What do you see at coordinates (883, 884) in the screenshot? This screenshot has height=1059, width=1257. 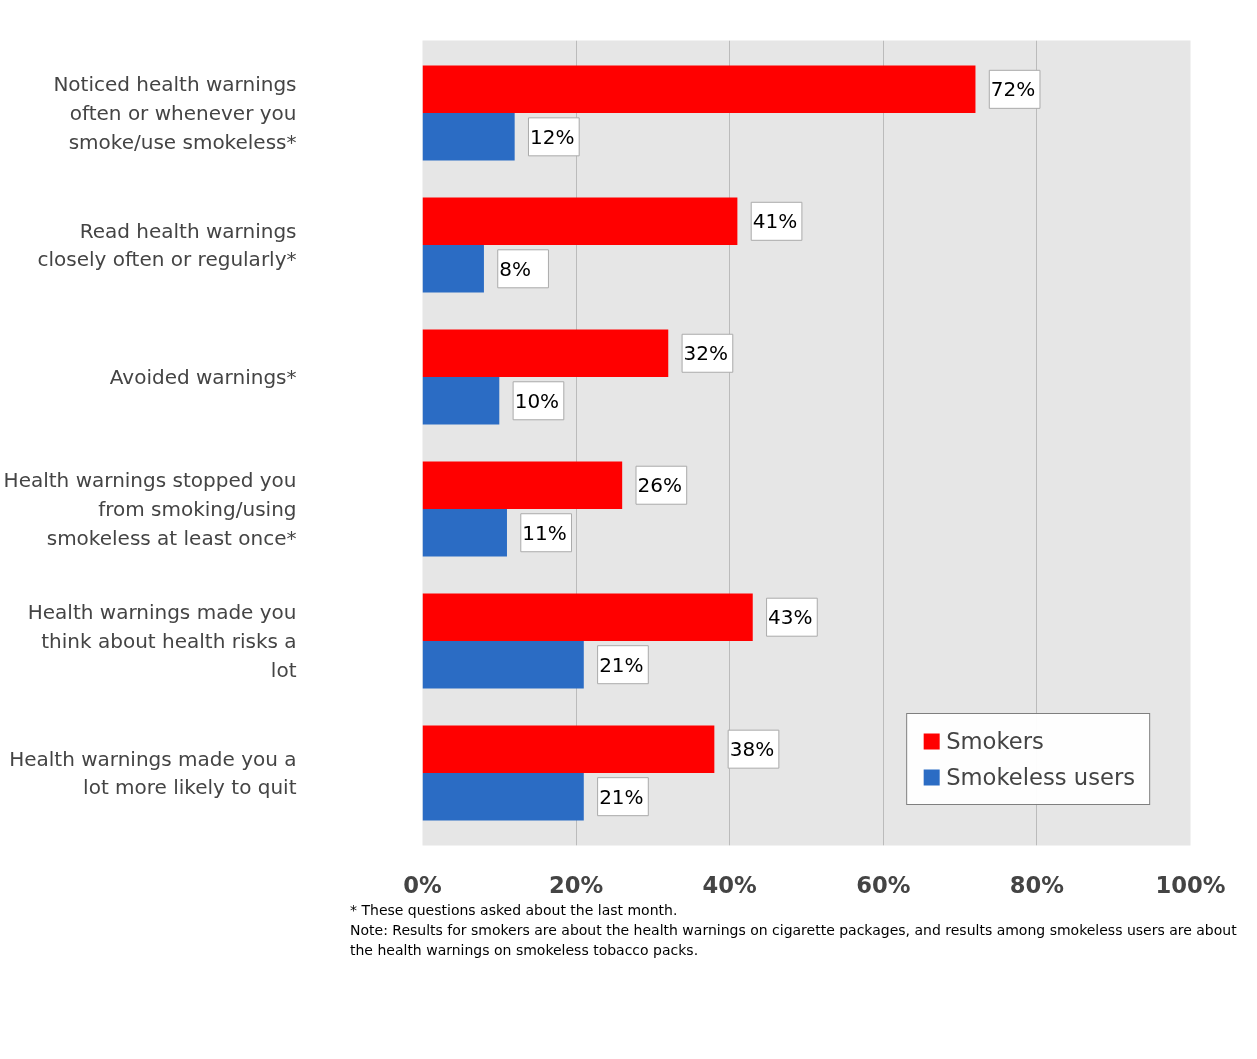 I see `x-tick-label: 60%` at bounding box center [883, 884].